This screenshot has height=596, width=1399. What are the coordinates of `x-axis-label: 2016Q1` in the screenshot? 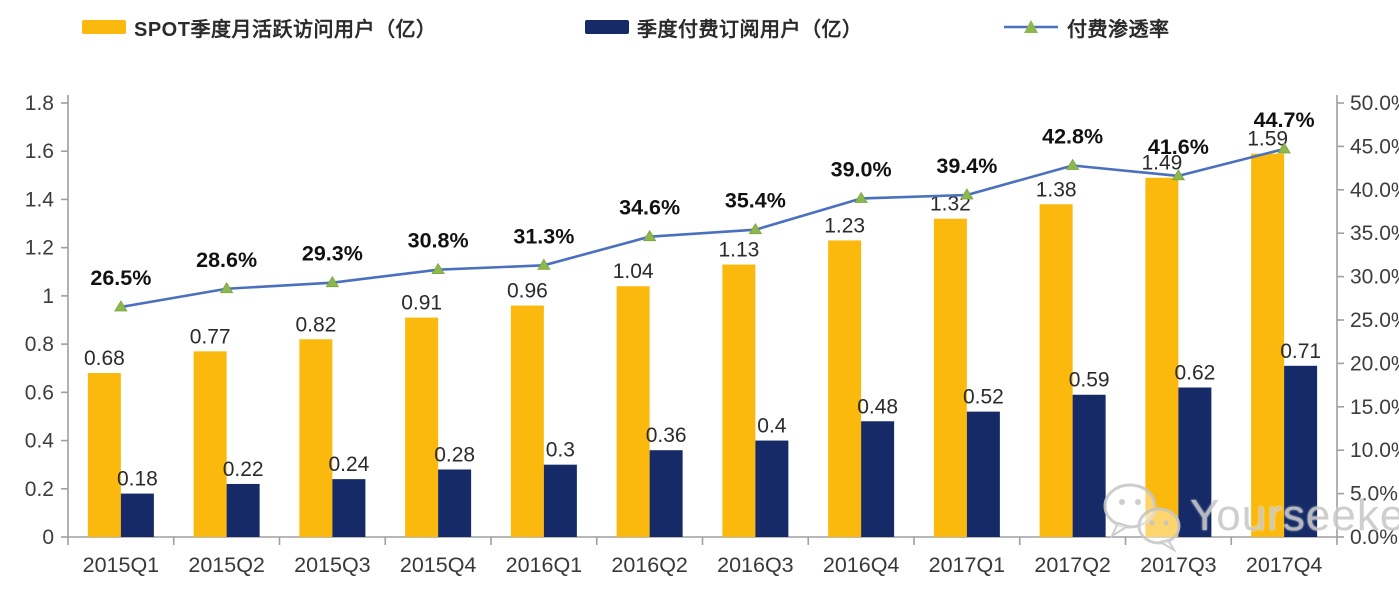 It's located at (544, 565).